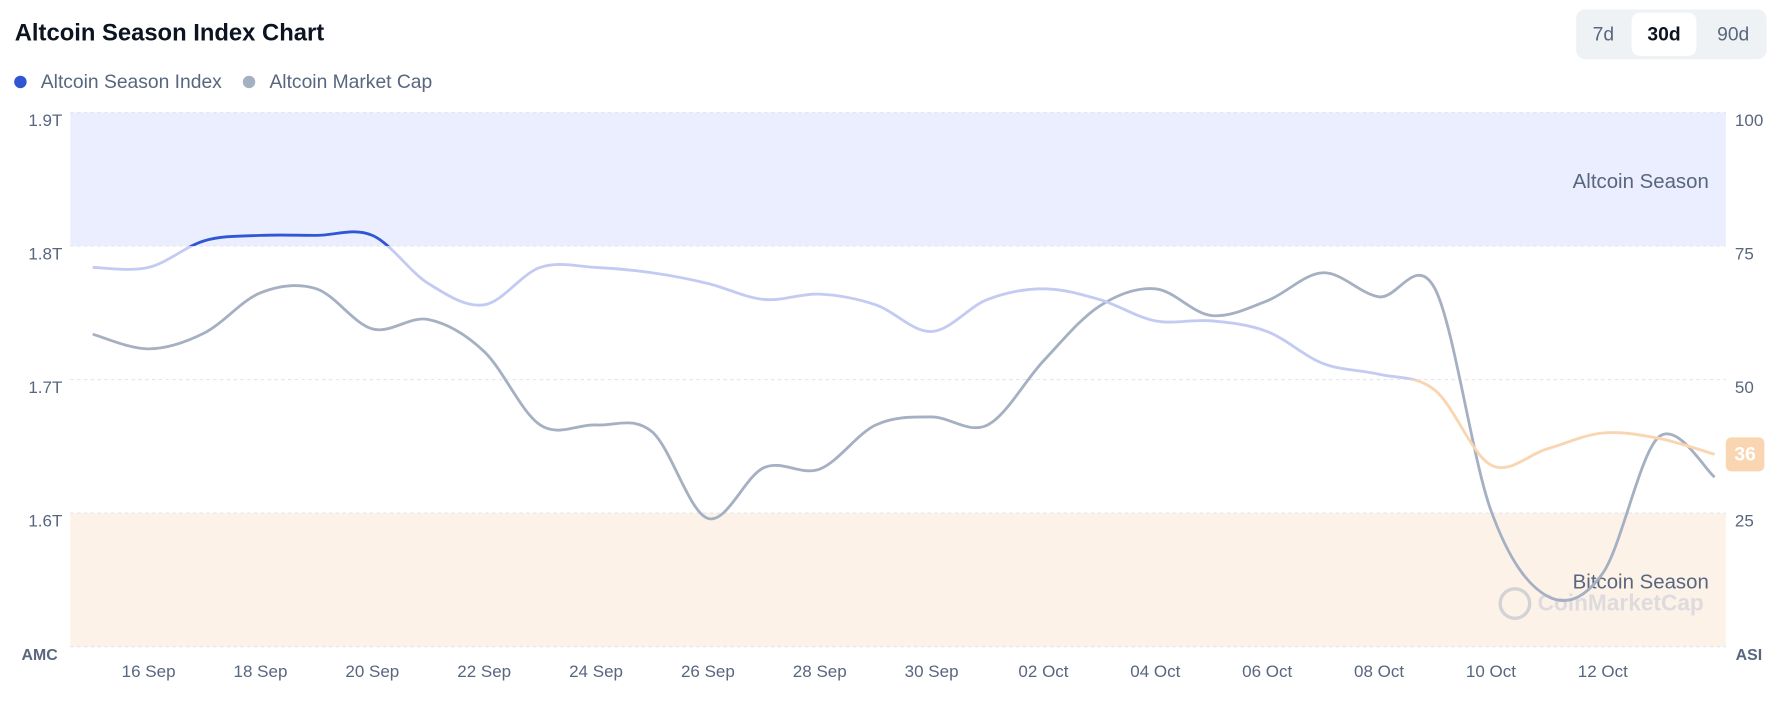 The height and width of the screenshot is (707, 1778). What do you see at coordinates (1641, 583) in the screenshot?
I see `band-label: Bitcoin Season` at bounding box center [1641, 583].